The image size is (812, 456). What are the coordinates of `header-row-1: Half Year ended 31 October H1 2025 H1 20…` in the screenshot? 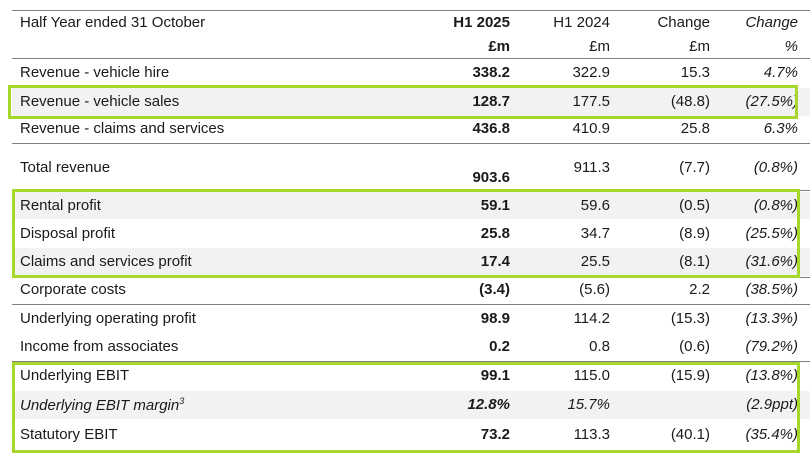 It's located at (411, 24).